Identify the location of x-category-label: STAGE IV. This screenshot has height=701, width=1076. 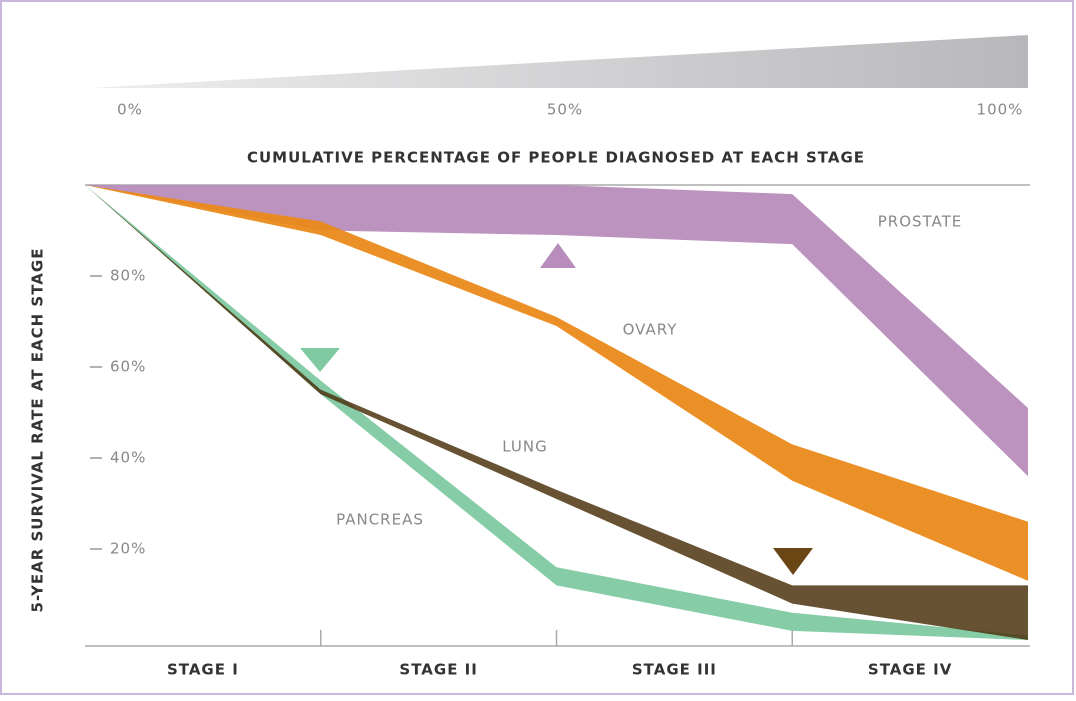
(910, 670).